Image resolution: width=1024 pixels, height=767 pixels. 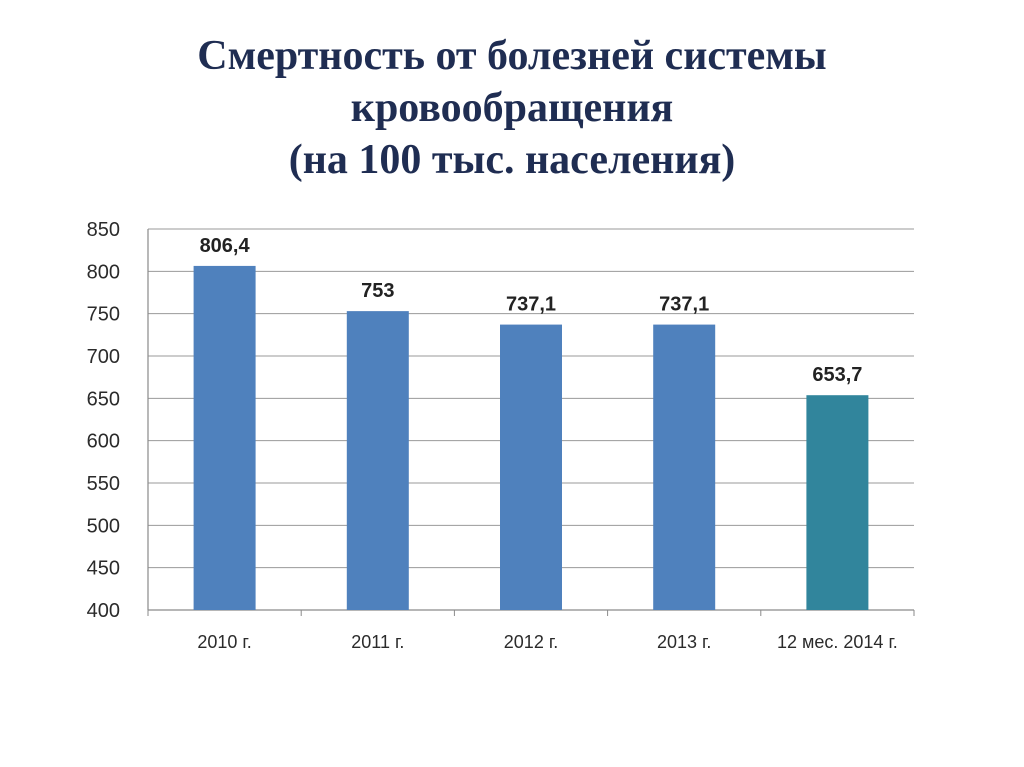 I want to click on y-tick-label: 850, so click(x=103, y=230).